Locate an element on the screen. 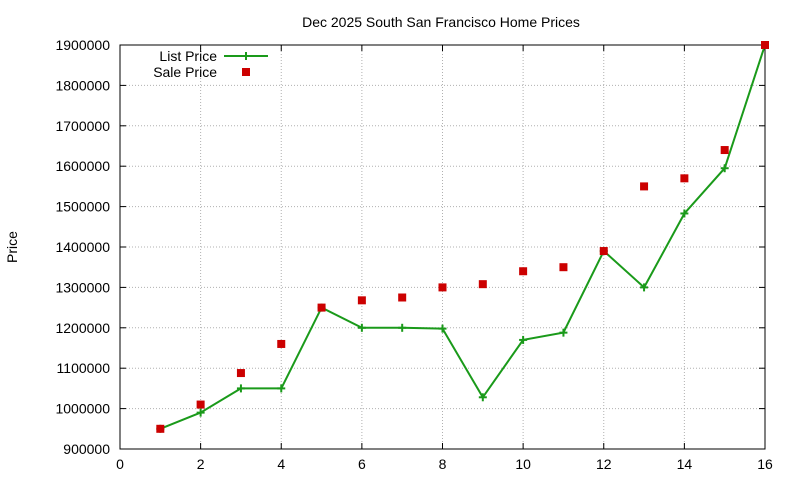 The height and width of the screenshot is (480, 800). x-tick-label: 14 is located at coordinates (685, 464).